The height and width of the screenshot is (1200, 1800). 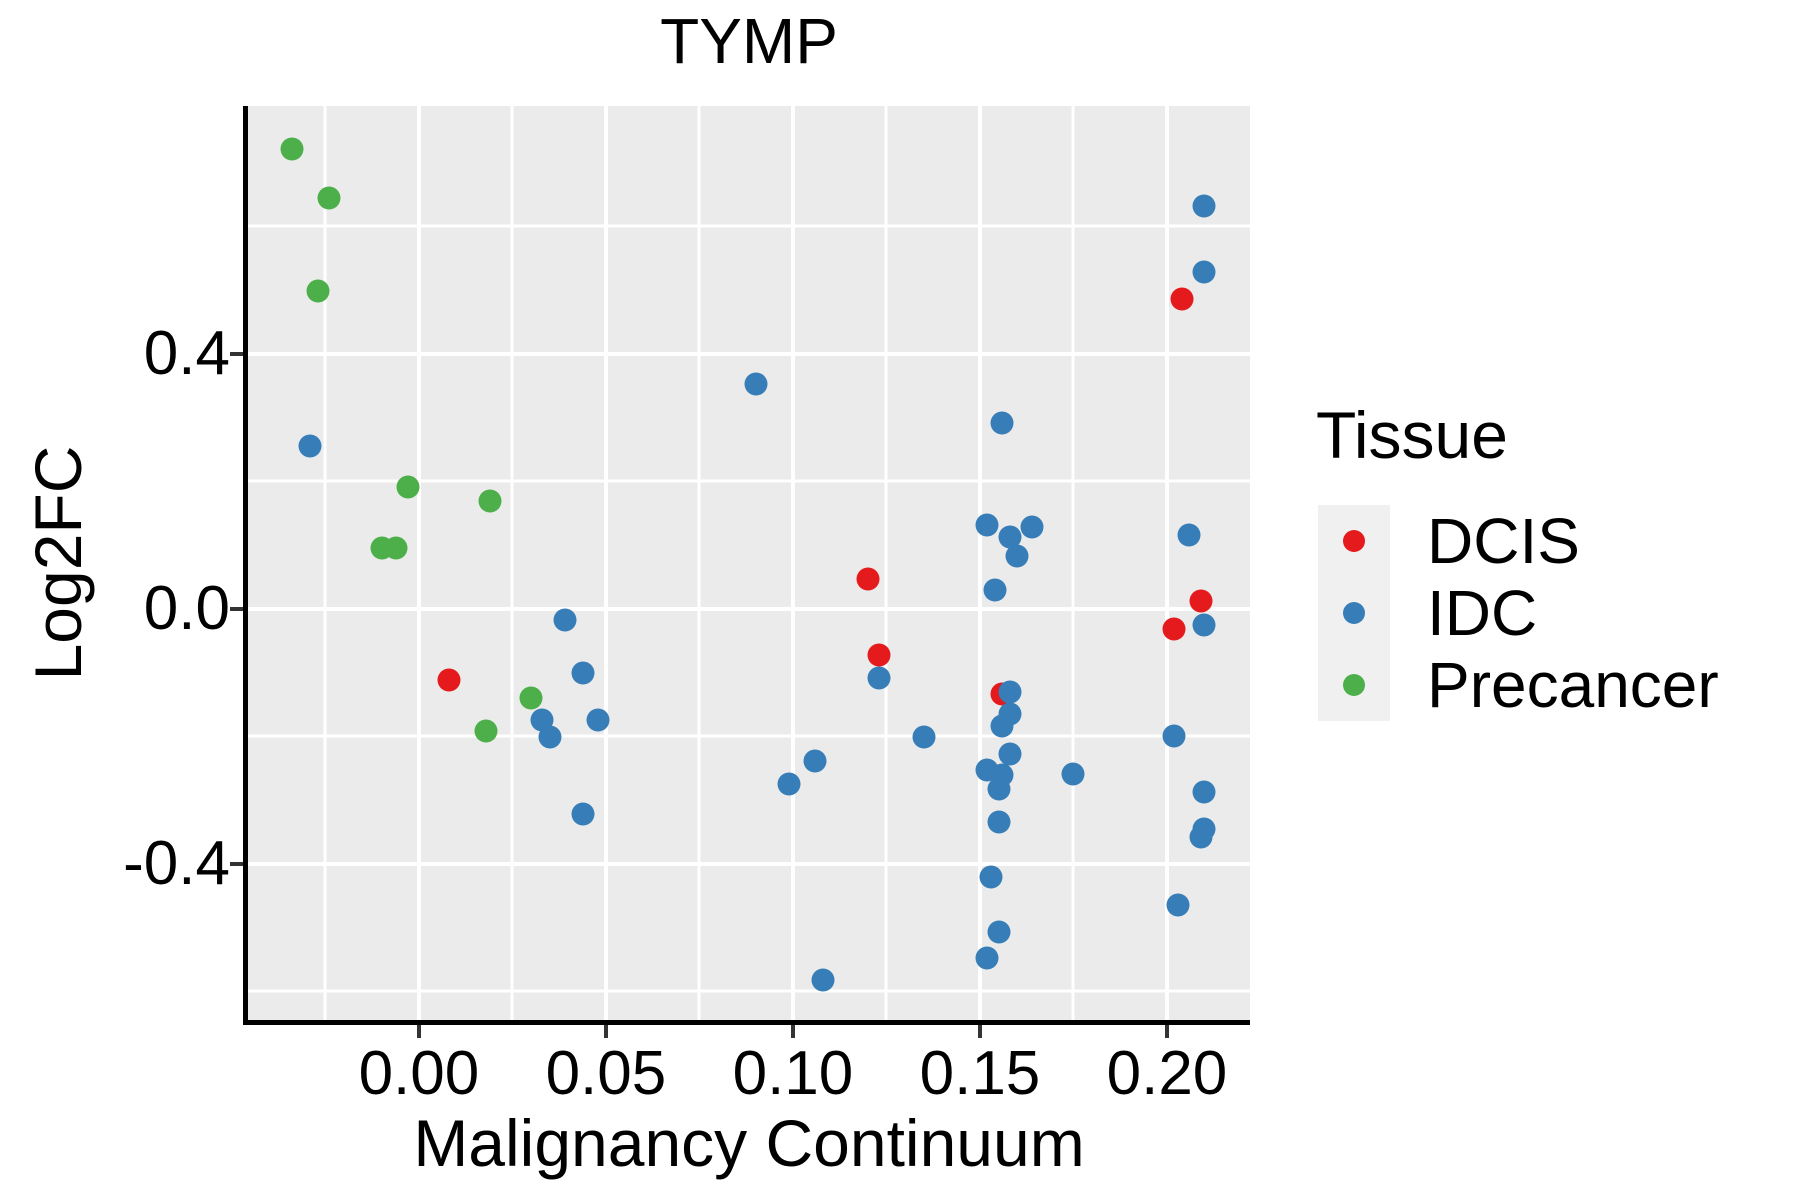 I want to click on legend-item-dcis: DCIS, so click(x=1449, y=541).